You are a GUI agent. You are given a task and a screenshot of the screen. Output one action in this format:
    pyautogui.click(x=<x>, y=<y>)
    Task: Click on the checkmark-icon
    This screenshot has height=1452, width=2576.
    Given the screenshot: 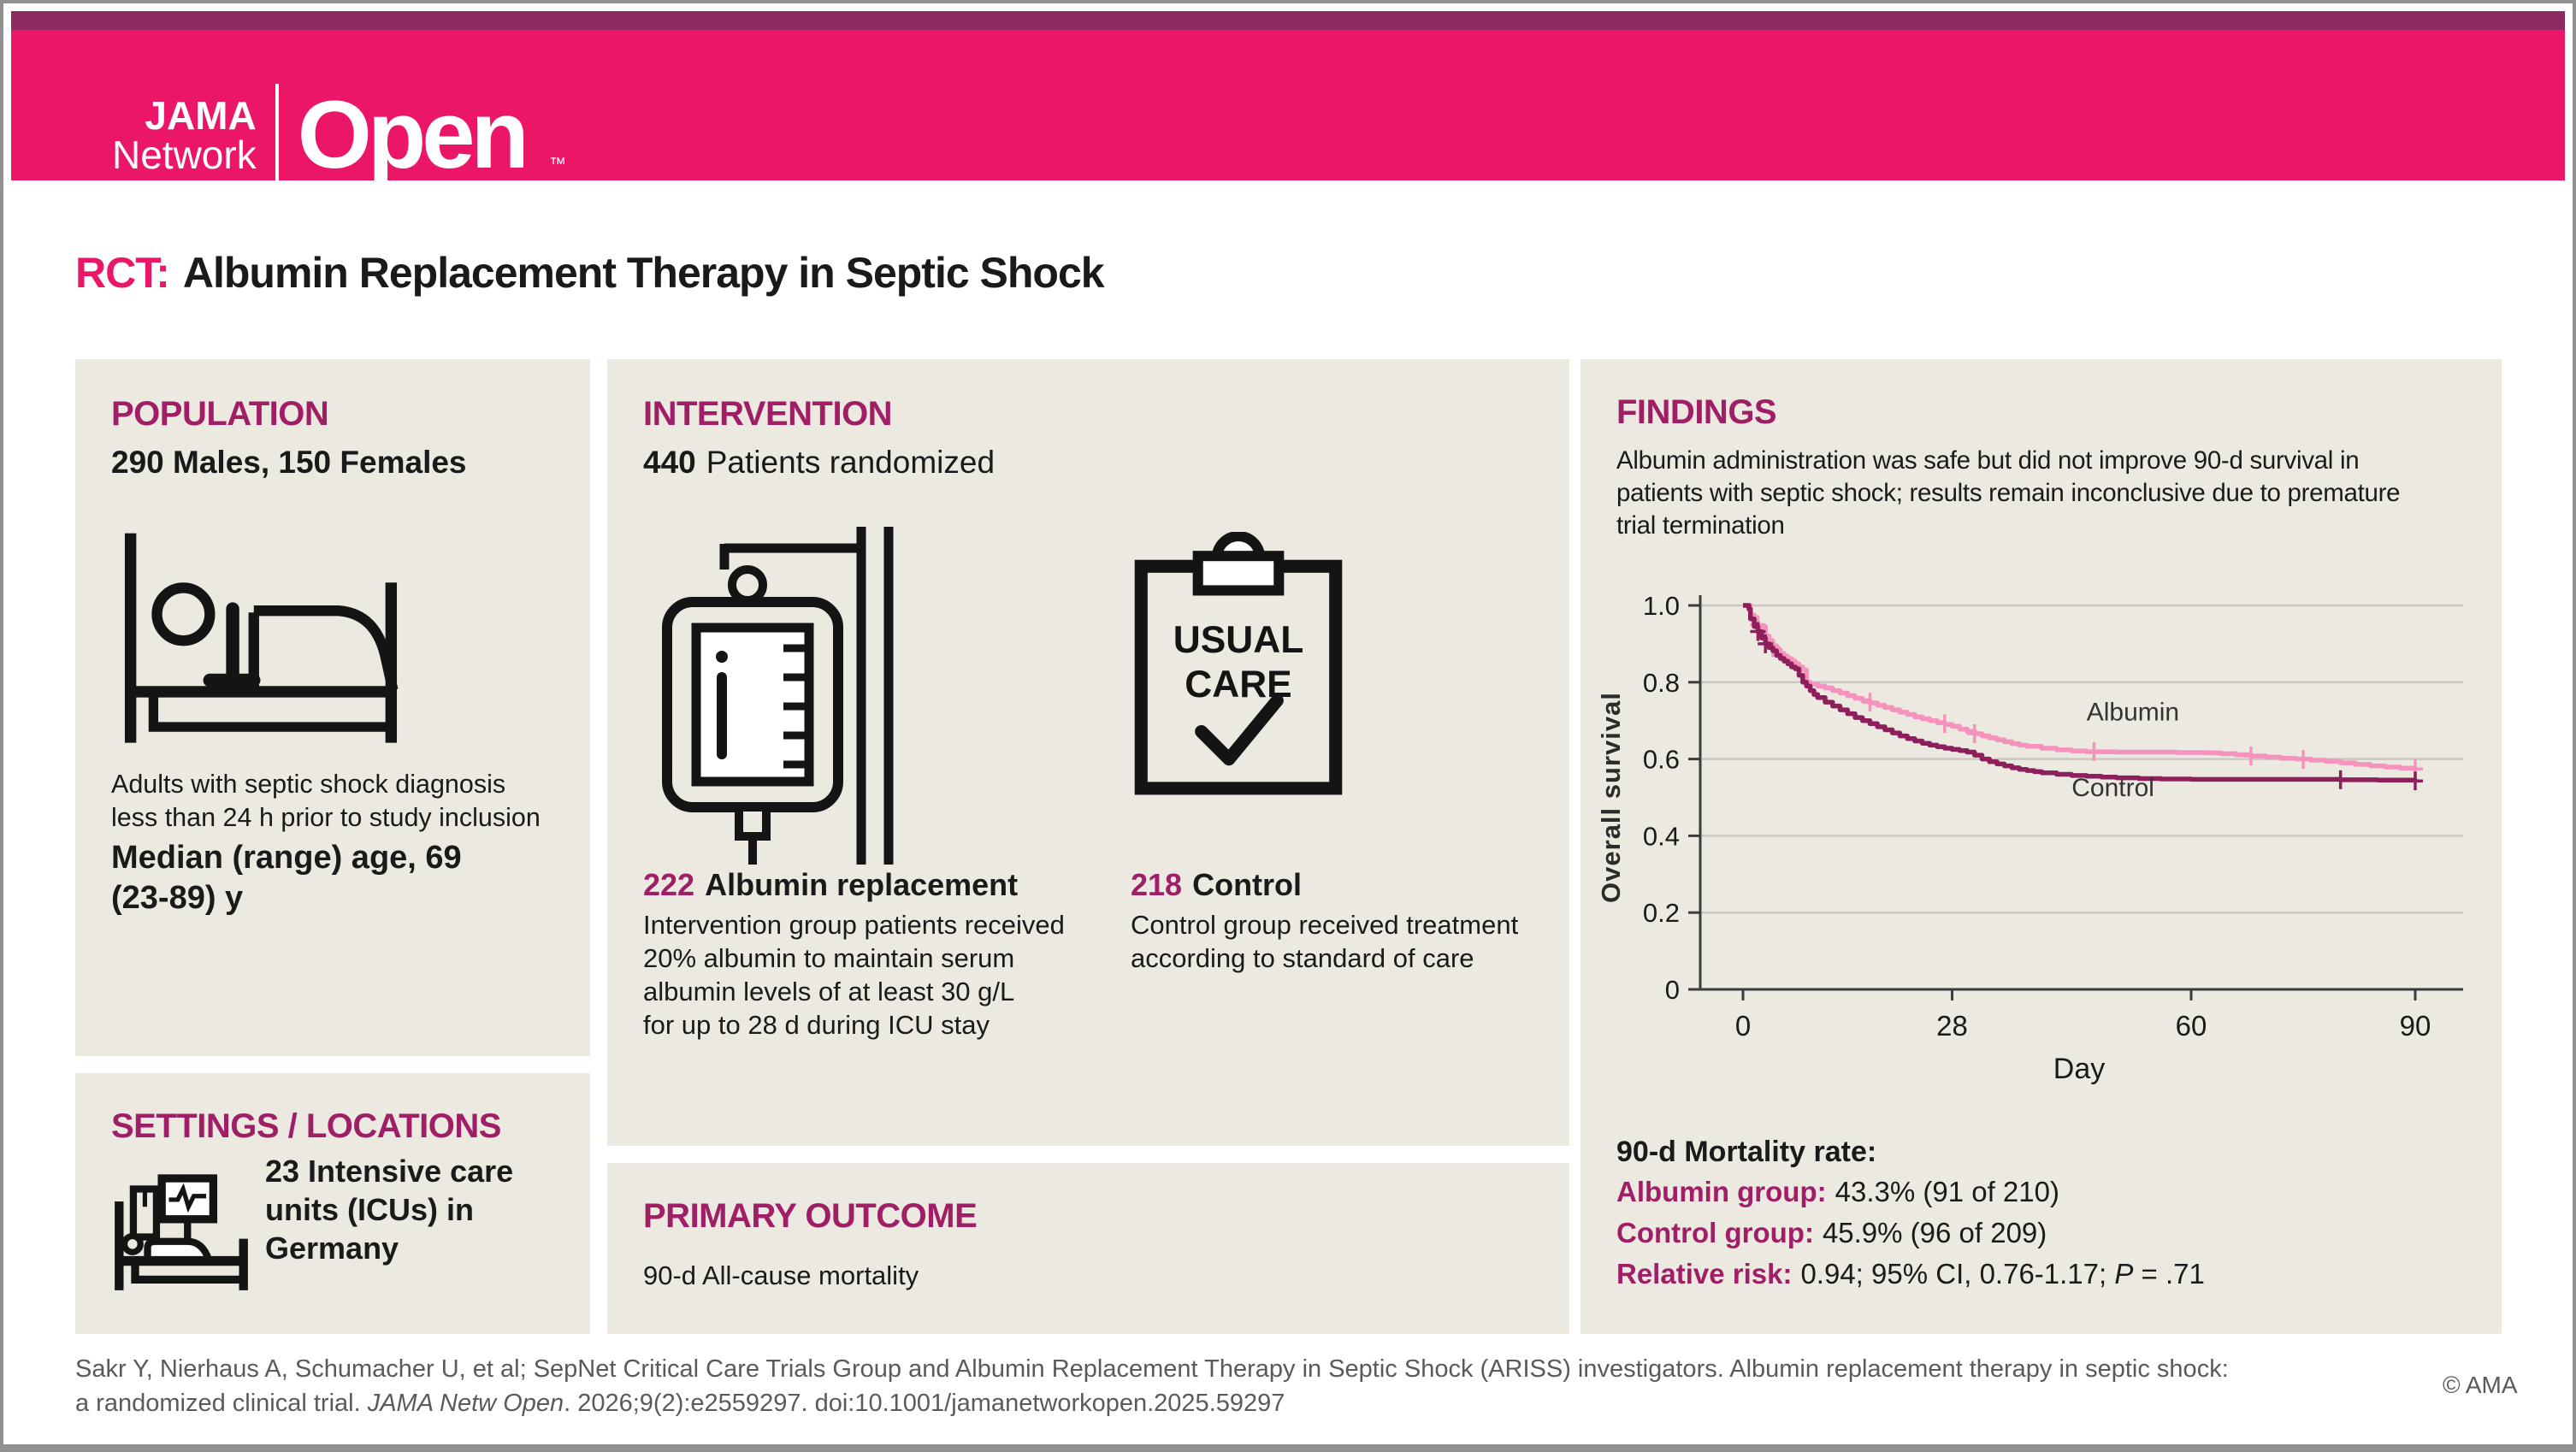 What is the action you would take?
    pyautogui.click(x=1239, y=730)
    